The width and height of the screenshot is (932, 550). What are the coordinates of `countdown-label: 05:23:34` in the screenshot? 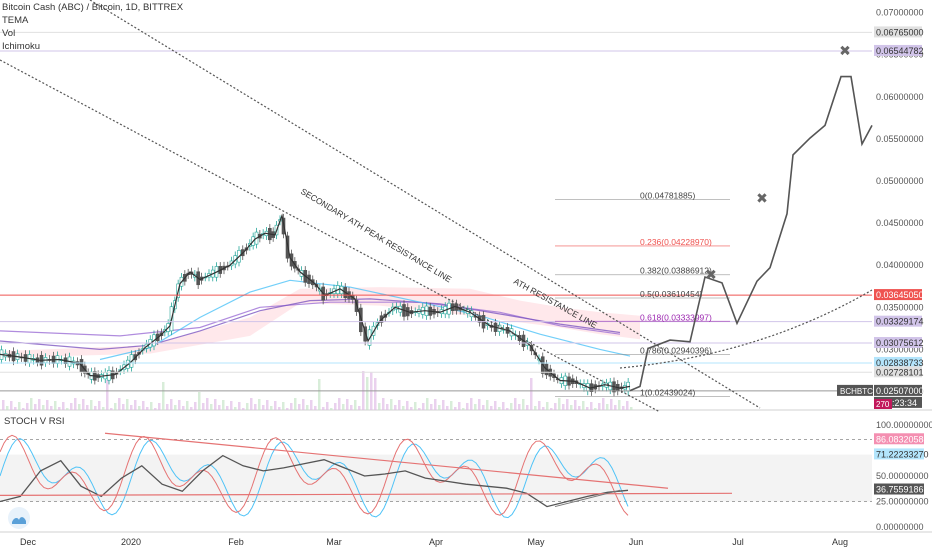 It's located at (899, 403).